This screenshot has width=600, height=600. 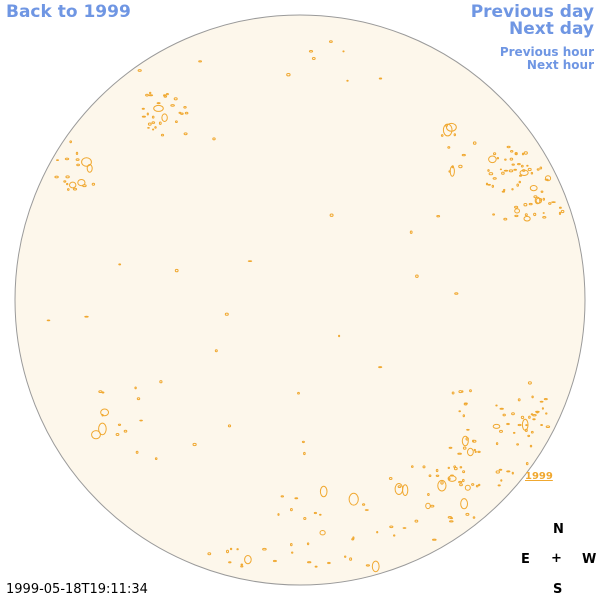 I want to click on compass-north: N, so click(x=558, y=529).